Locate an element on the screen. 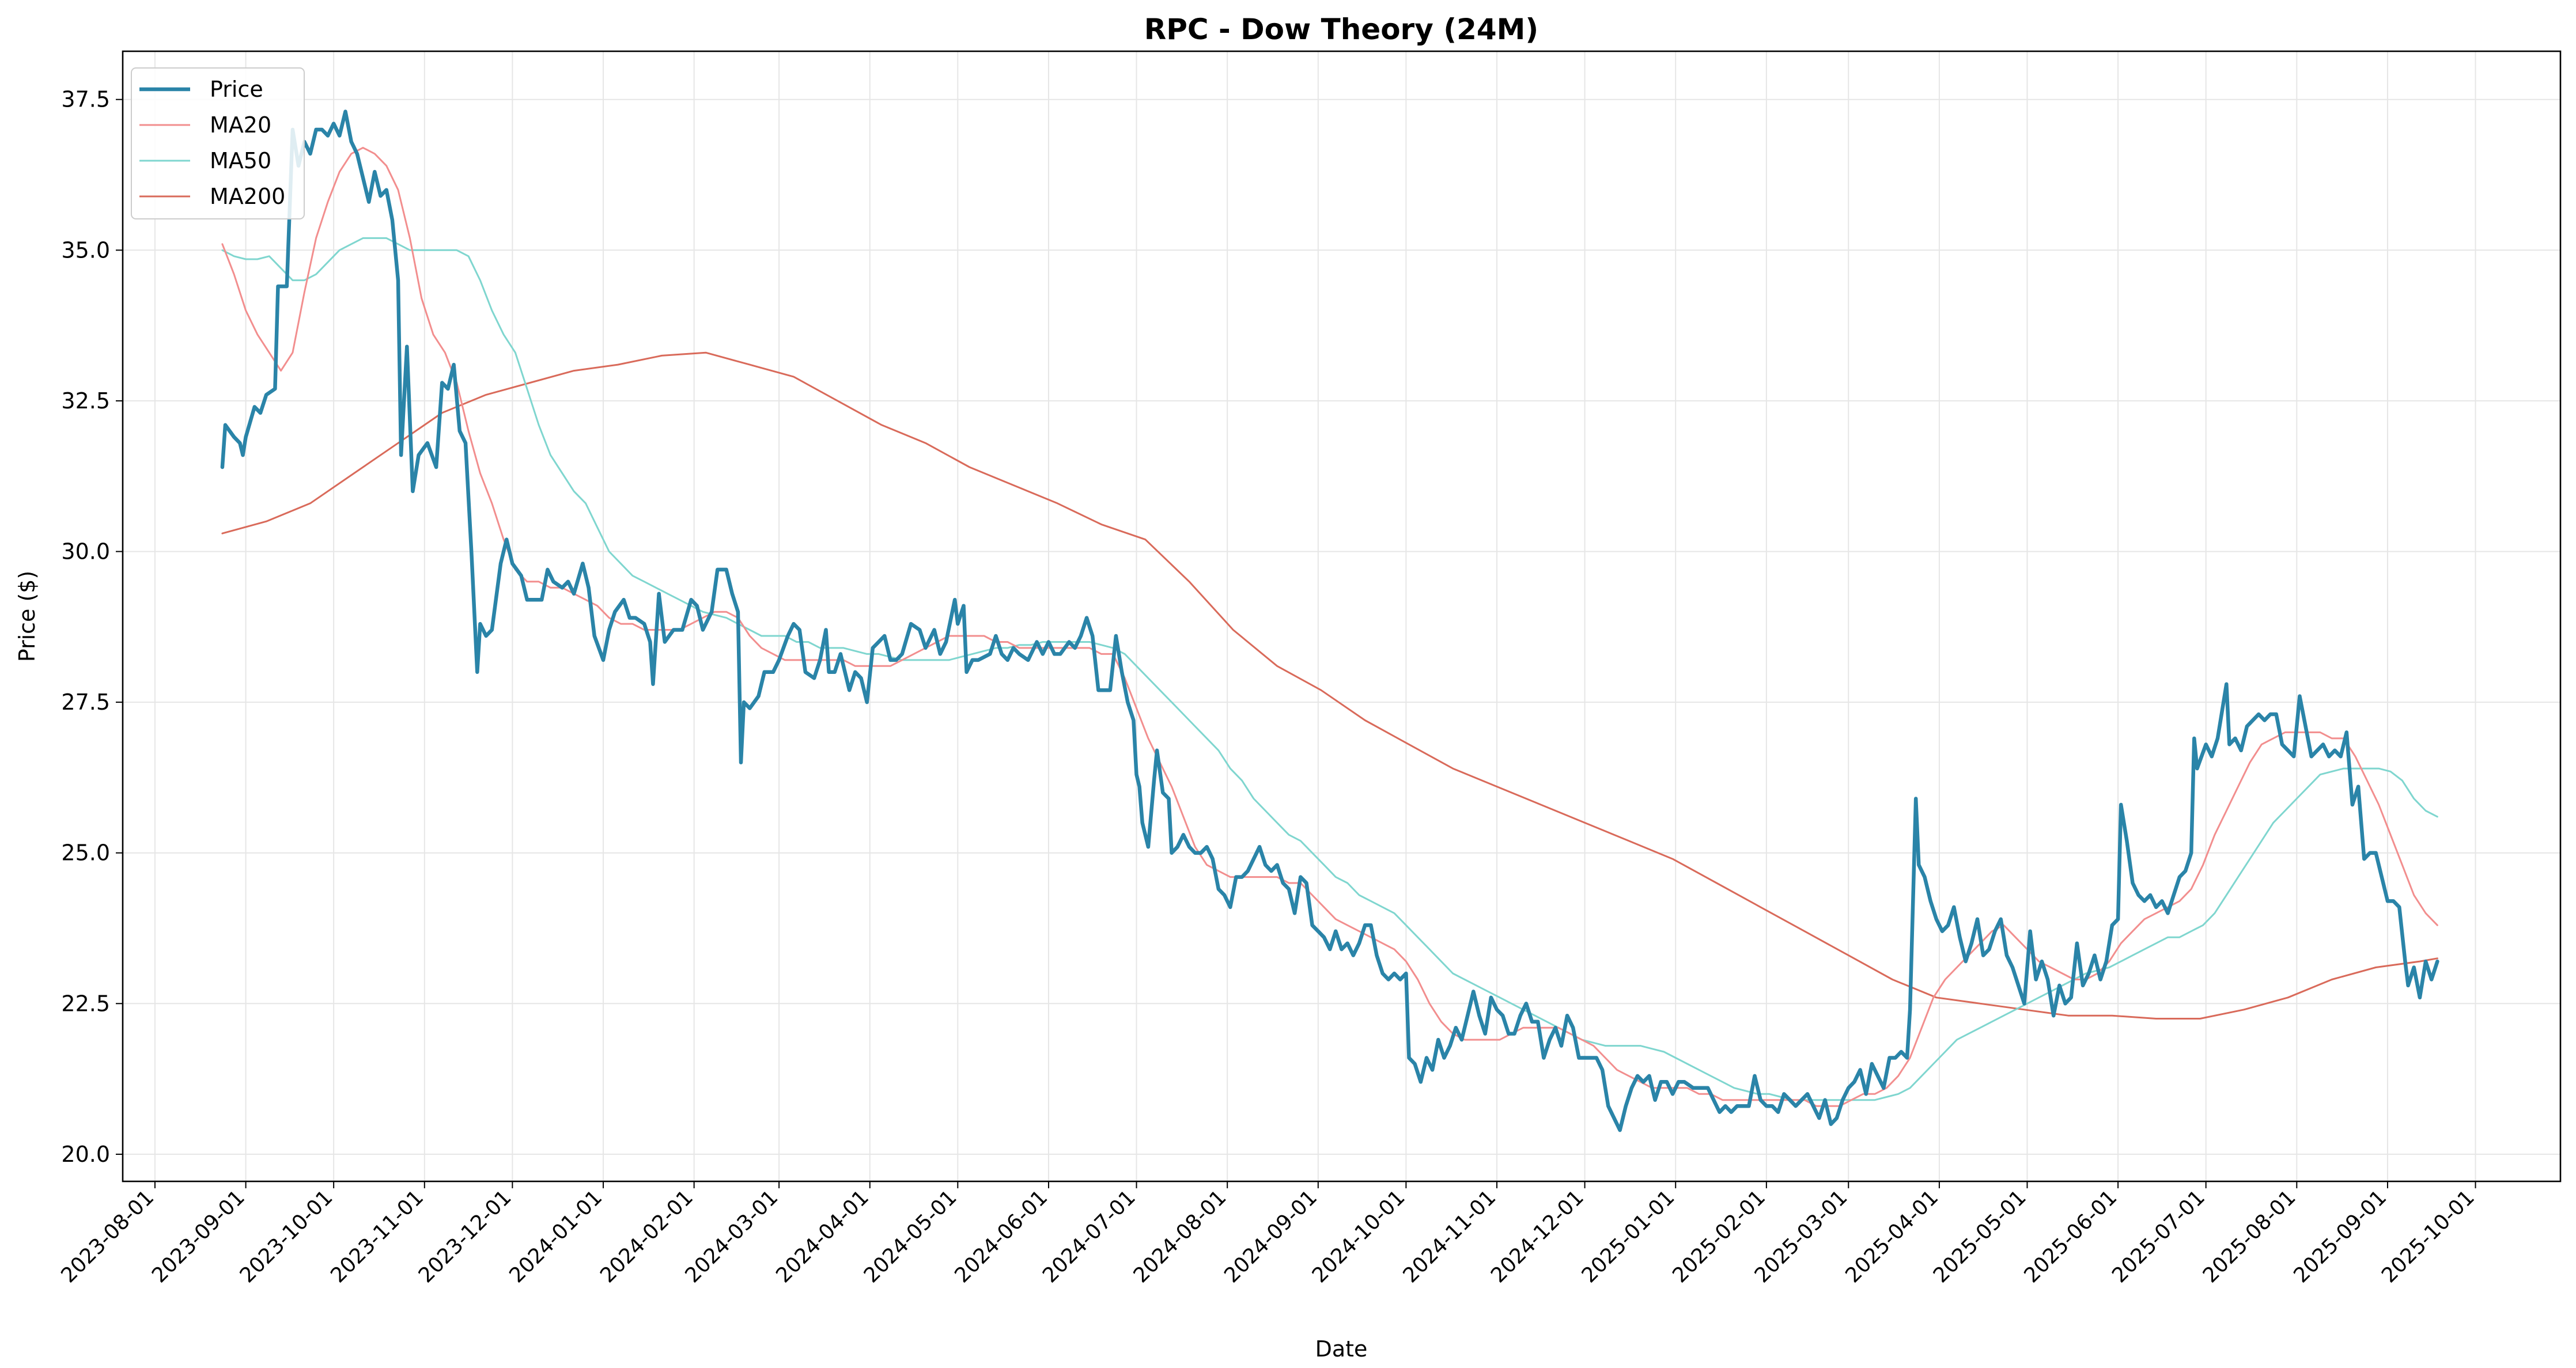 Image resolution: width=2576 pixels, height=1368 pixels. y-tick-label: 20.0 is located at coordinates (85, 1154).